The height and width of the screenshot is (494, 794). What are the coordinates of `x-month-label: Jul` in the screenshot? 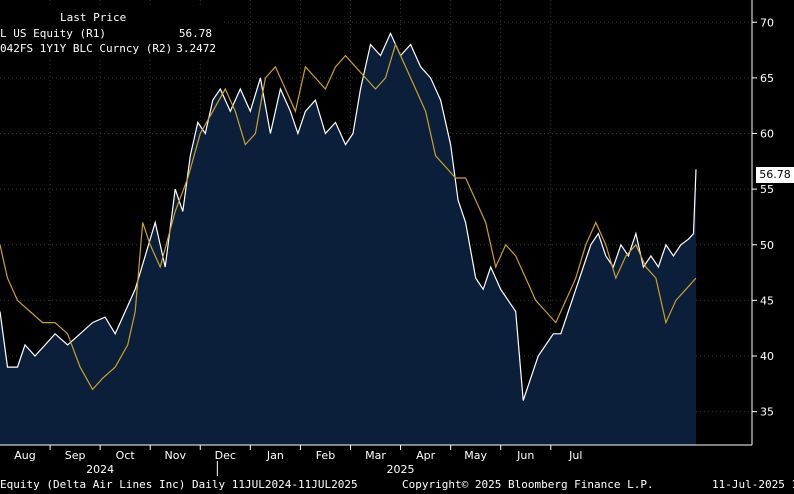 It's located at (575, 455).